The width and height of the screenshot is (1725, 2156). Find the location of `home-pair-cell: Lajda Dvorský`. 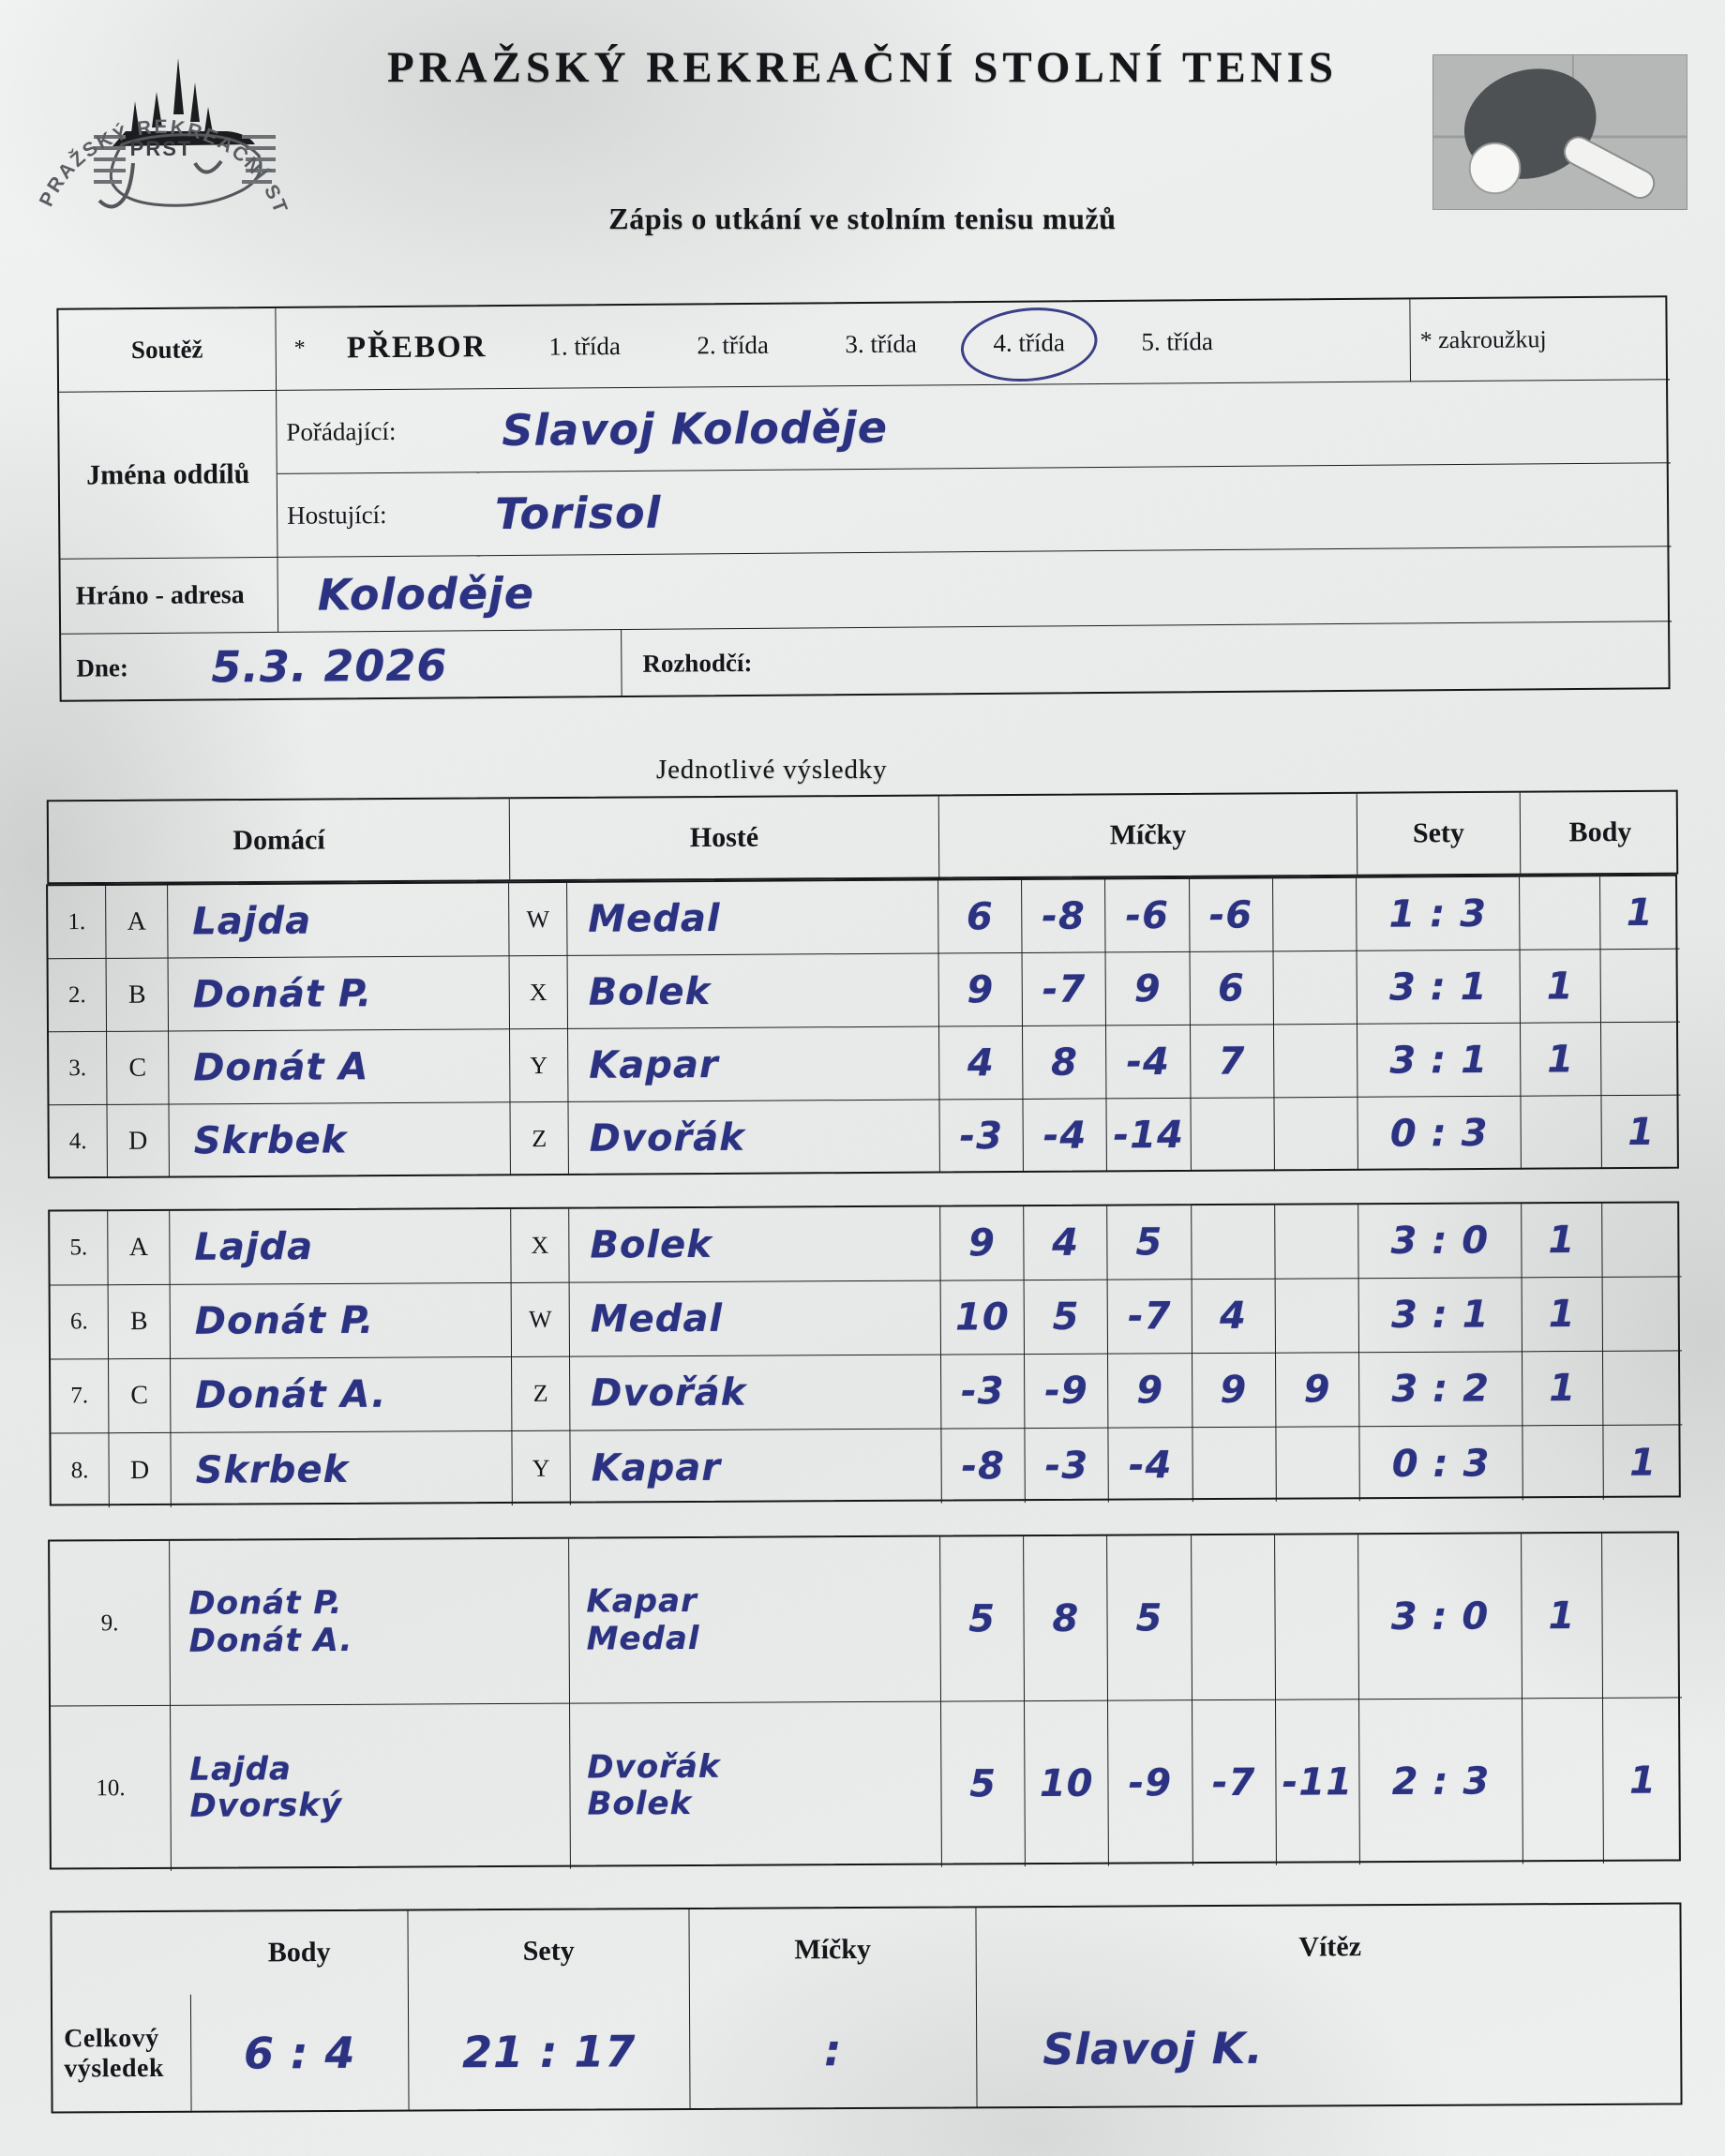

home-pair-cell: Lajda Dvorský is located at coordinates (371, 1787).